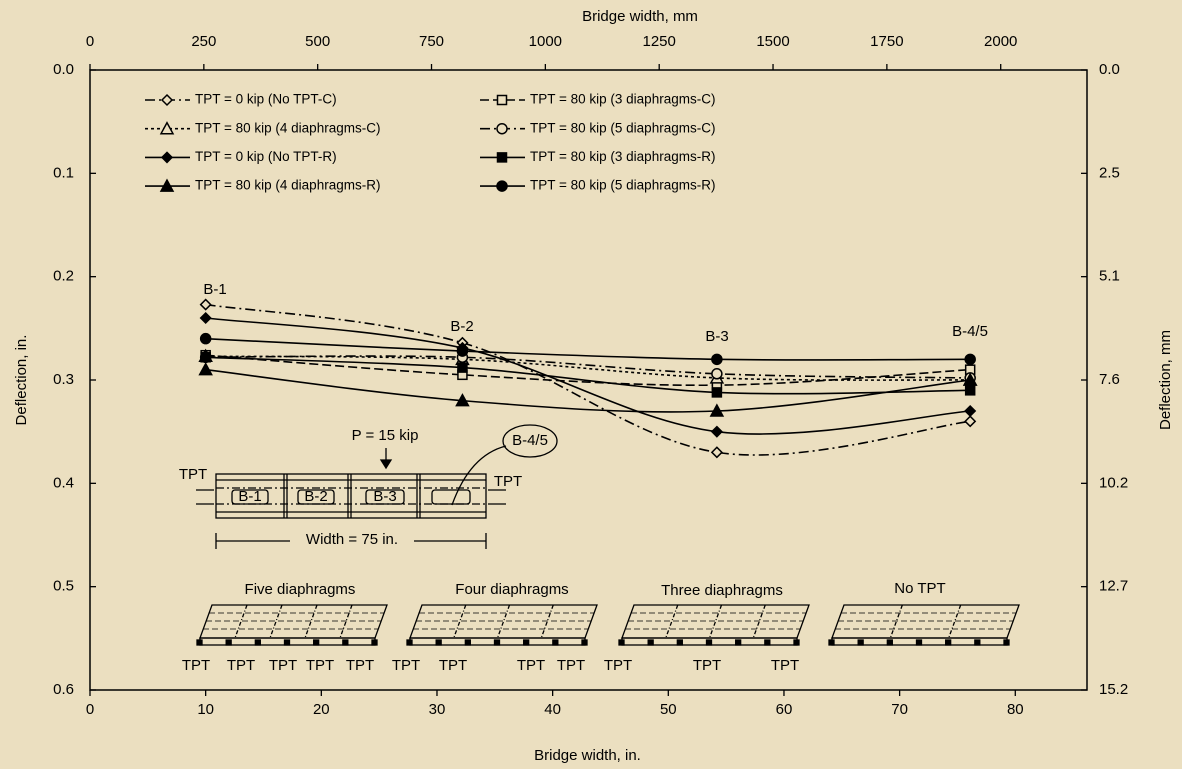 The height and width of the screenshot is (769, 1182). I want to click on annotation: B-4/5, so click(530, 440).